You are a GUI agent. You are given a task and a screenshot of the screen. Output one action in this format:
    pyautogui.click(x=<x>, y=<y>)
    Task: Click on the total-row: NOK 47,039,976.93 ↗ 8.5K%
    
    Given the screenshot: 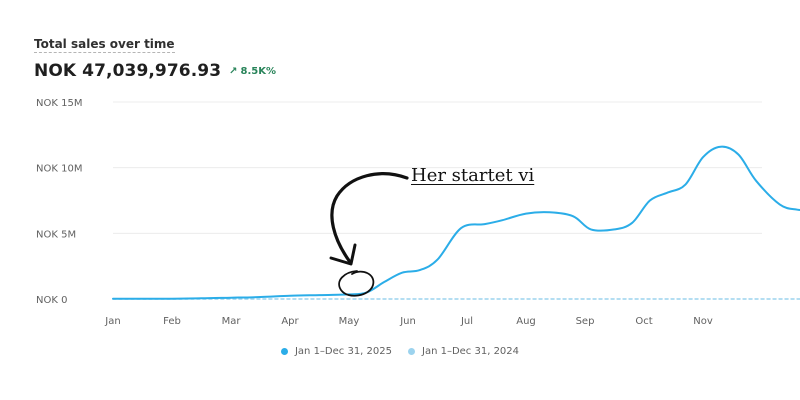 What is the action you would take?
    pyautogui.click(x=155, y=71)
    